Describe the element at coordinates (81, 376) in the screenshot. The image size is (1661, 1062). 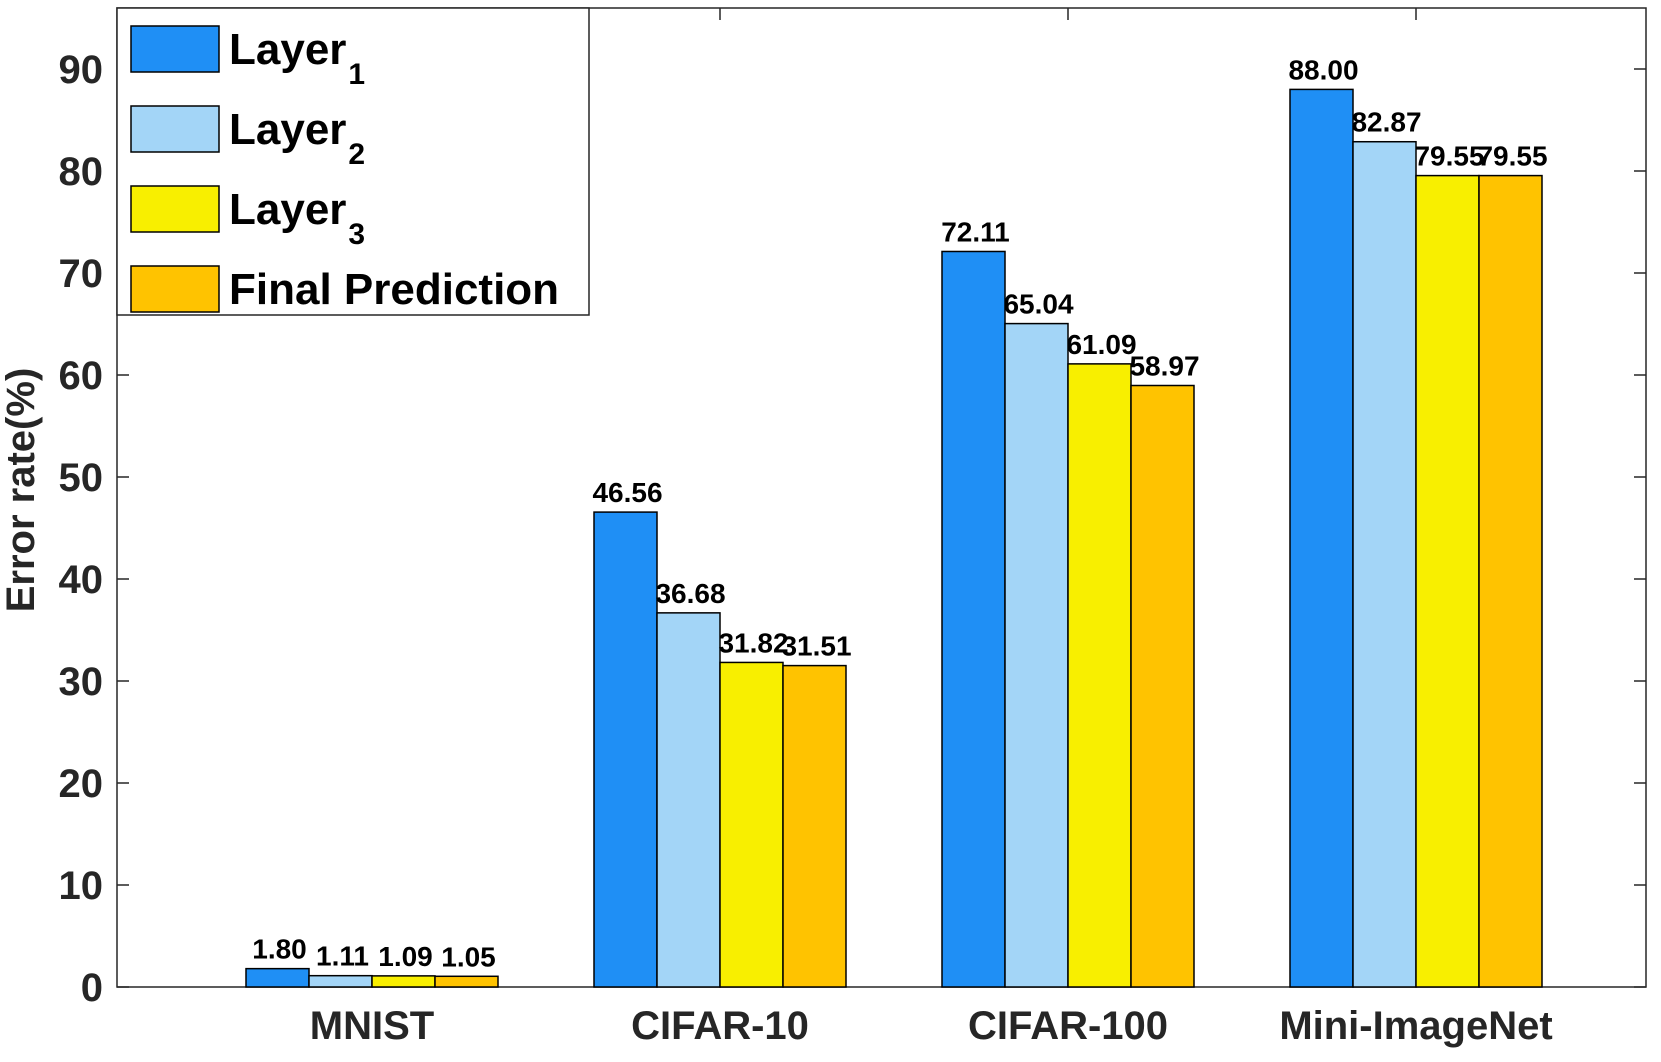
I see `y-tick-label: 60` at that location.